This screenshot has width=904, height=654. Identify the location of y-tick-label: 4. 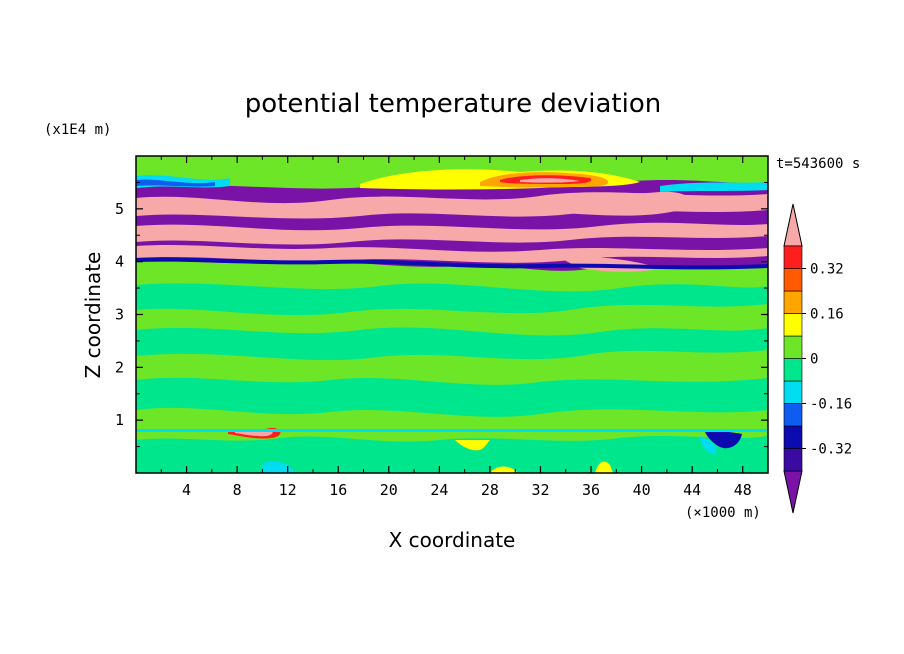
(119, 262).